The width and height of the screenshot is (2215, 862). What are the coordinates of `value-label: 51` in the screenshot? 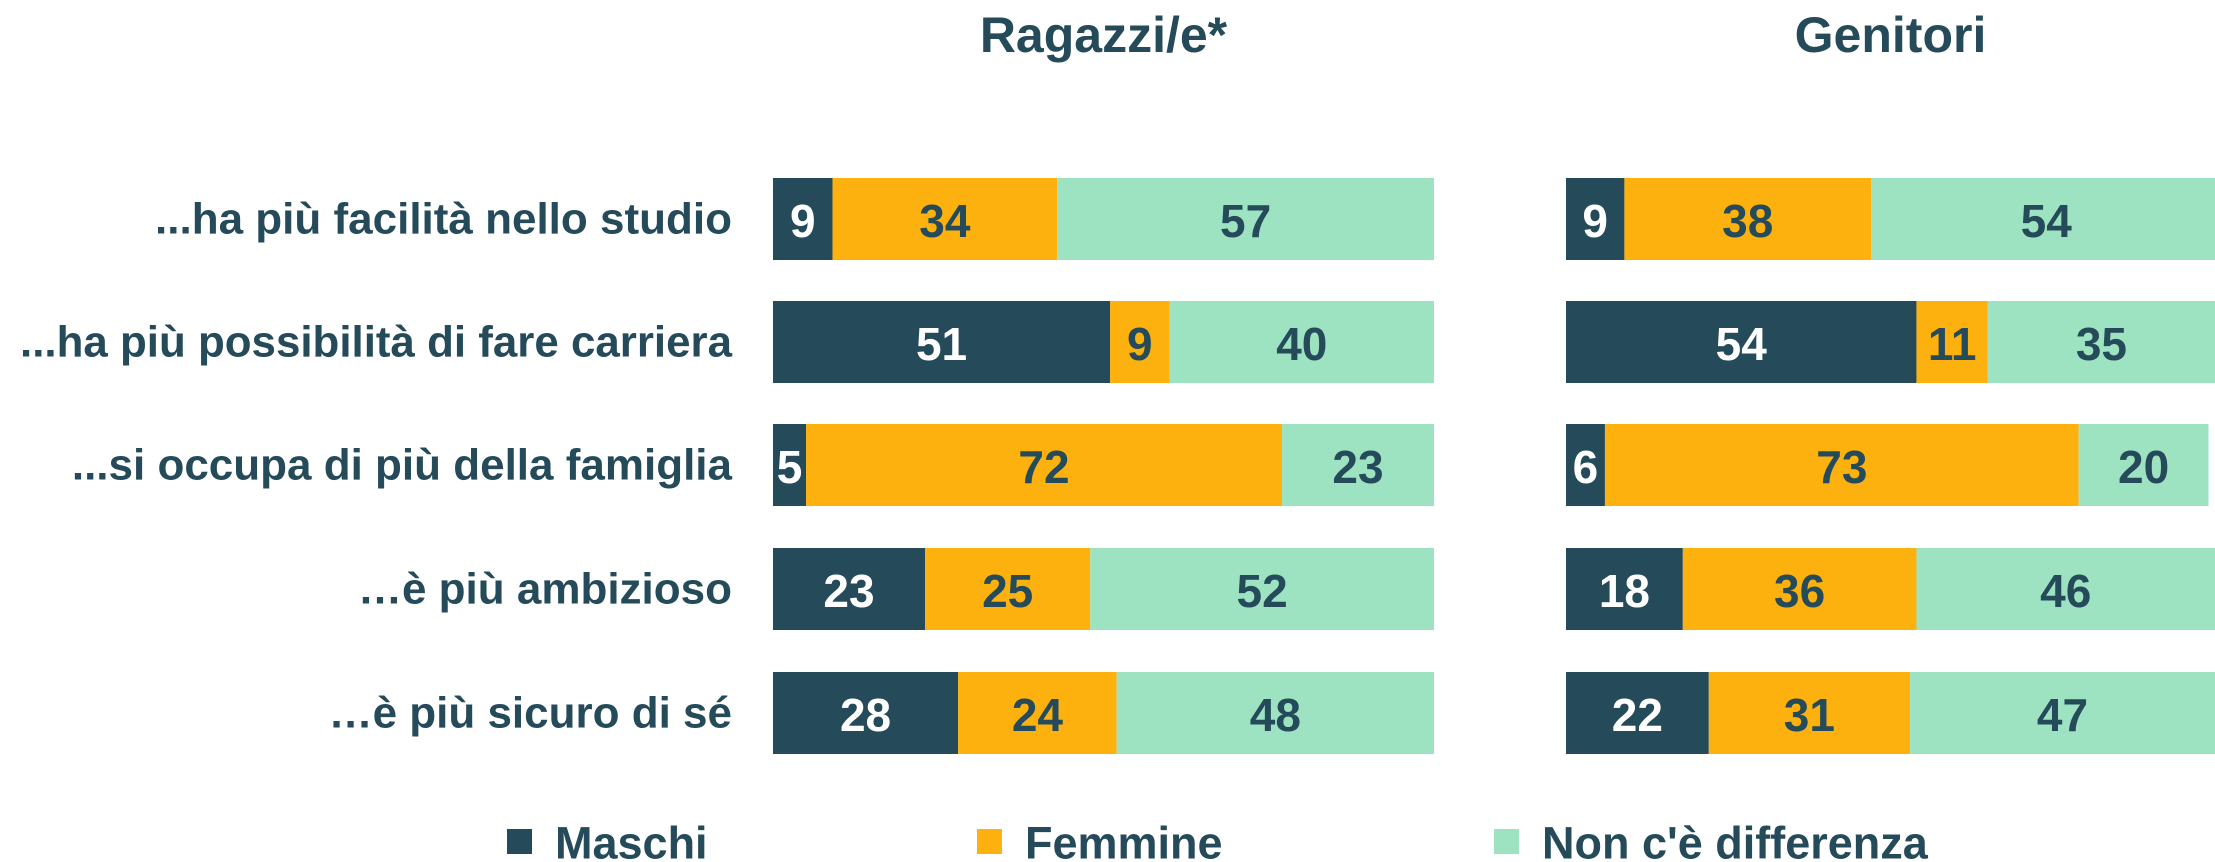 It's located at (941, 344).